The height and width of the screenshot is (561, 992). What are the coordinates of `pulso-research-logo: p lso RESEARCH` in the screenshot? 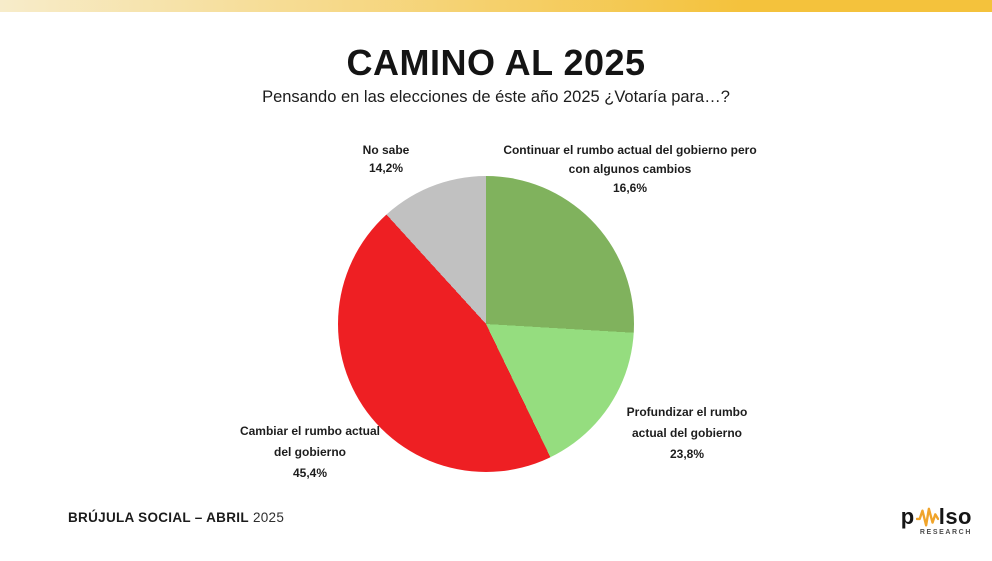 It's located at (934, 521).